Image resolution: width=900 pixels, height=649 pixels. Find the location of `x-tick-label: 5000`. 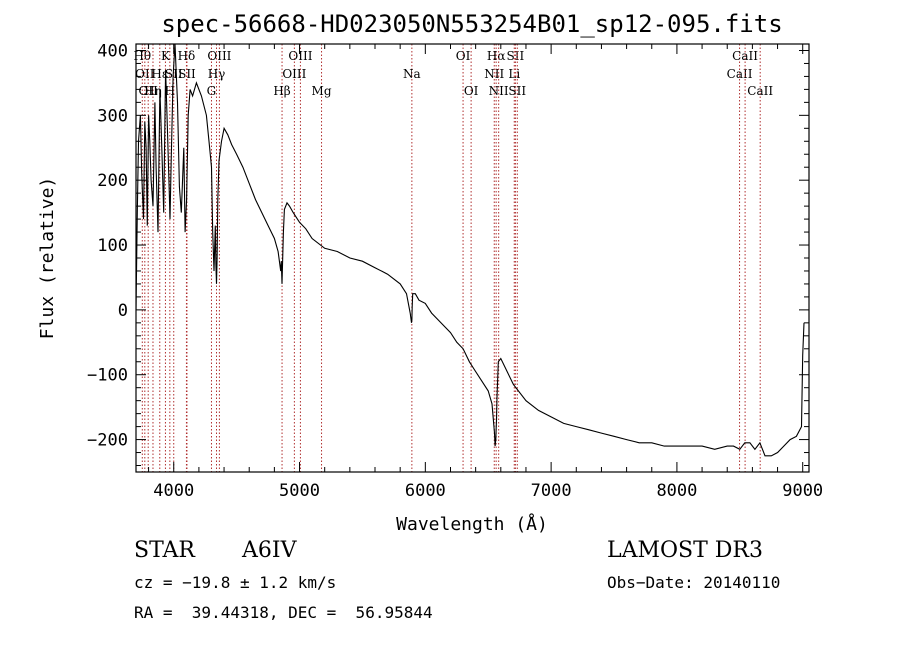

x-tick-label: 5000 is located at coordinates (299, 491).